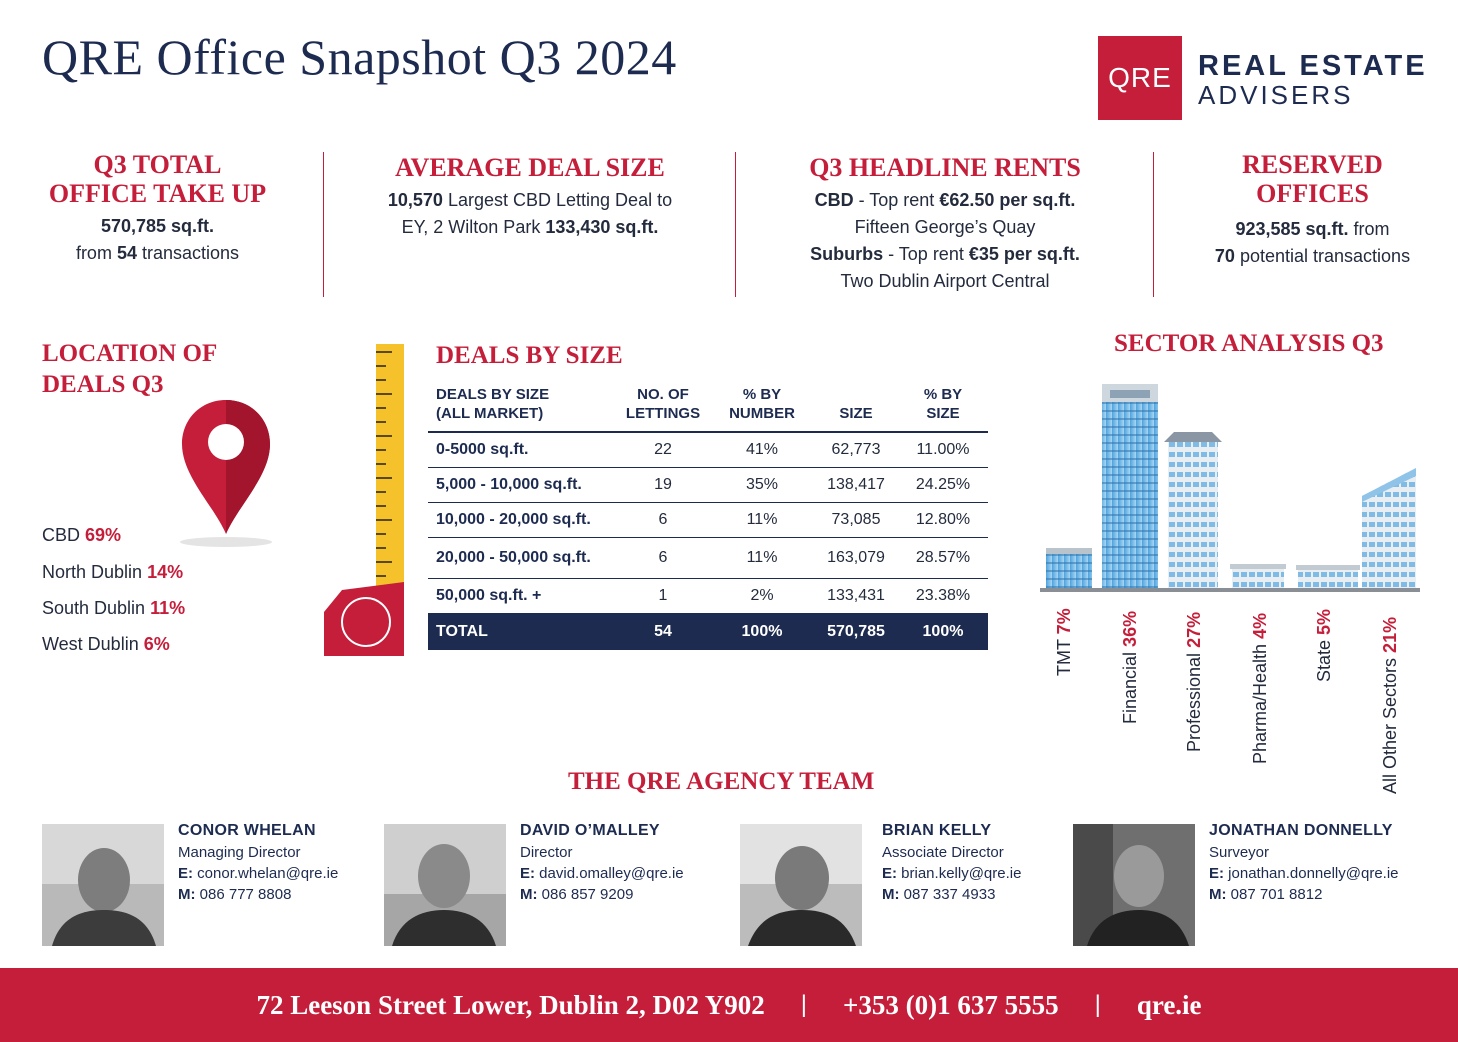 The width and height of the screenshot is (1458, 1042). What do you see at coordinates (1390, 705) in the screenshot?
I see `sector-label: All Other Sectors 21%` at bounding box center [1390, 705].